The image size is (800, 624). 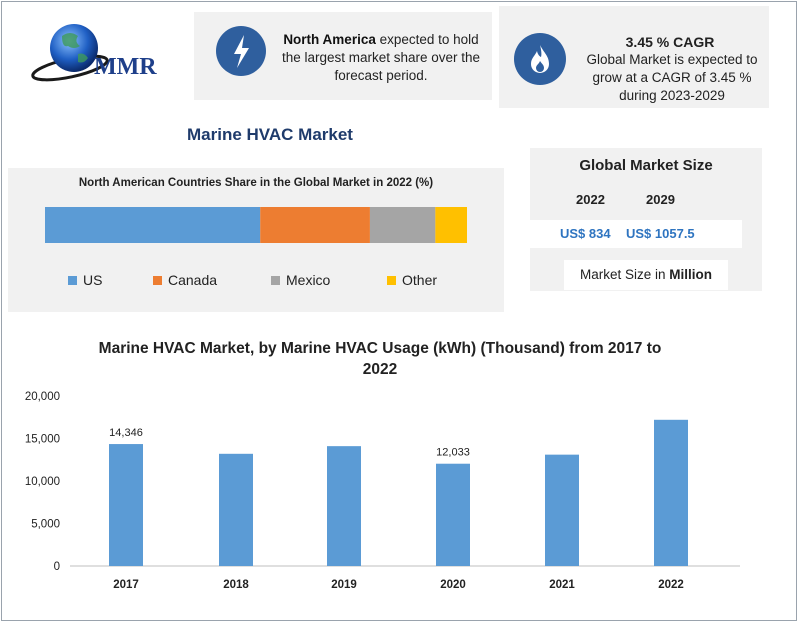 I want to click on legend-item-us: US, so click(x=85, y=280).